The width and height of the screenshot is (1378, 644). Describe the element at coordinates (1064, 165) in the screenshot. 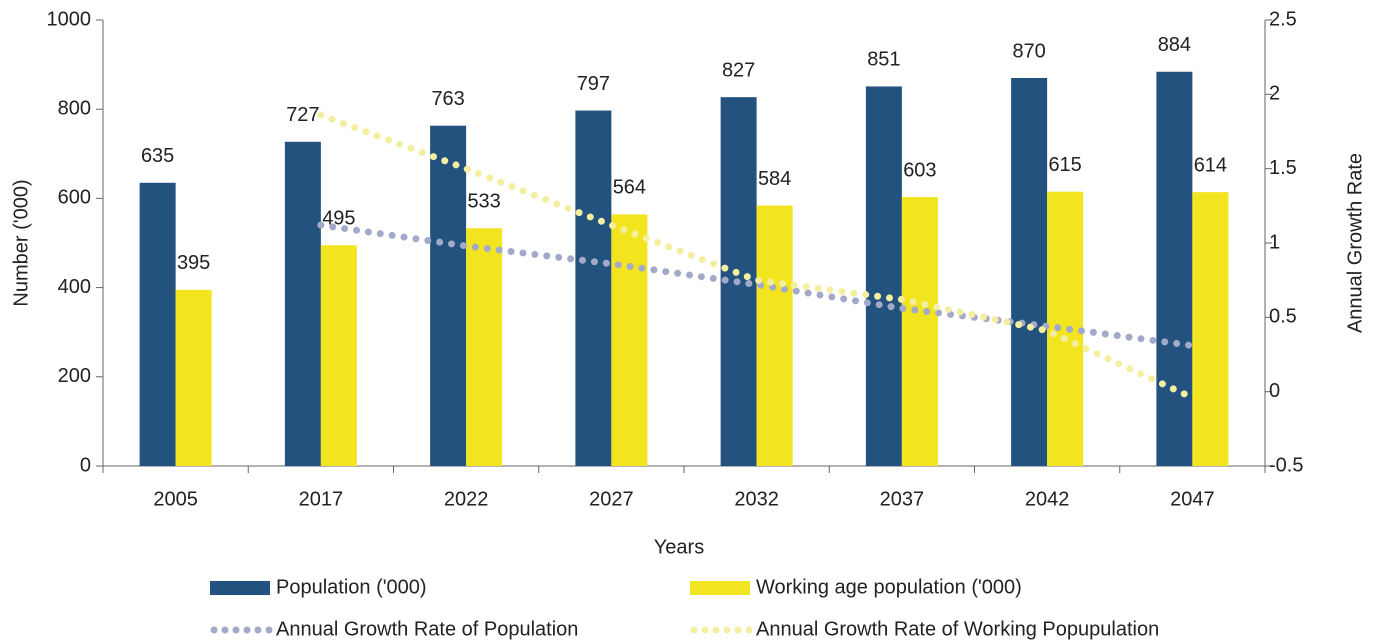

I see `data-label: 615` at that location.